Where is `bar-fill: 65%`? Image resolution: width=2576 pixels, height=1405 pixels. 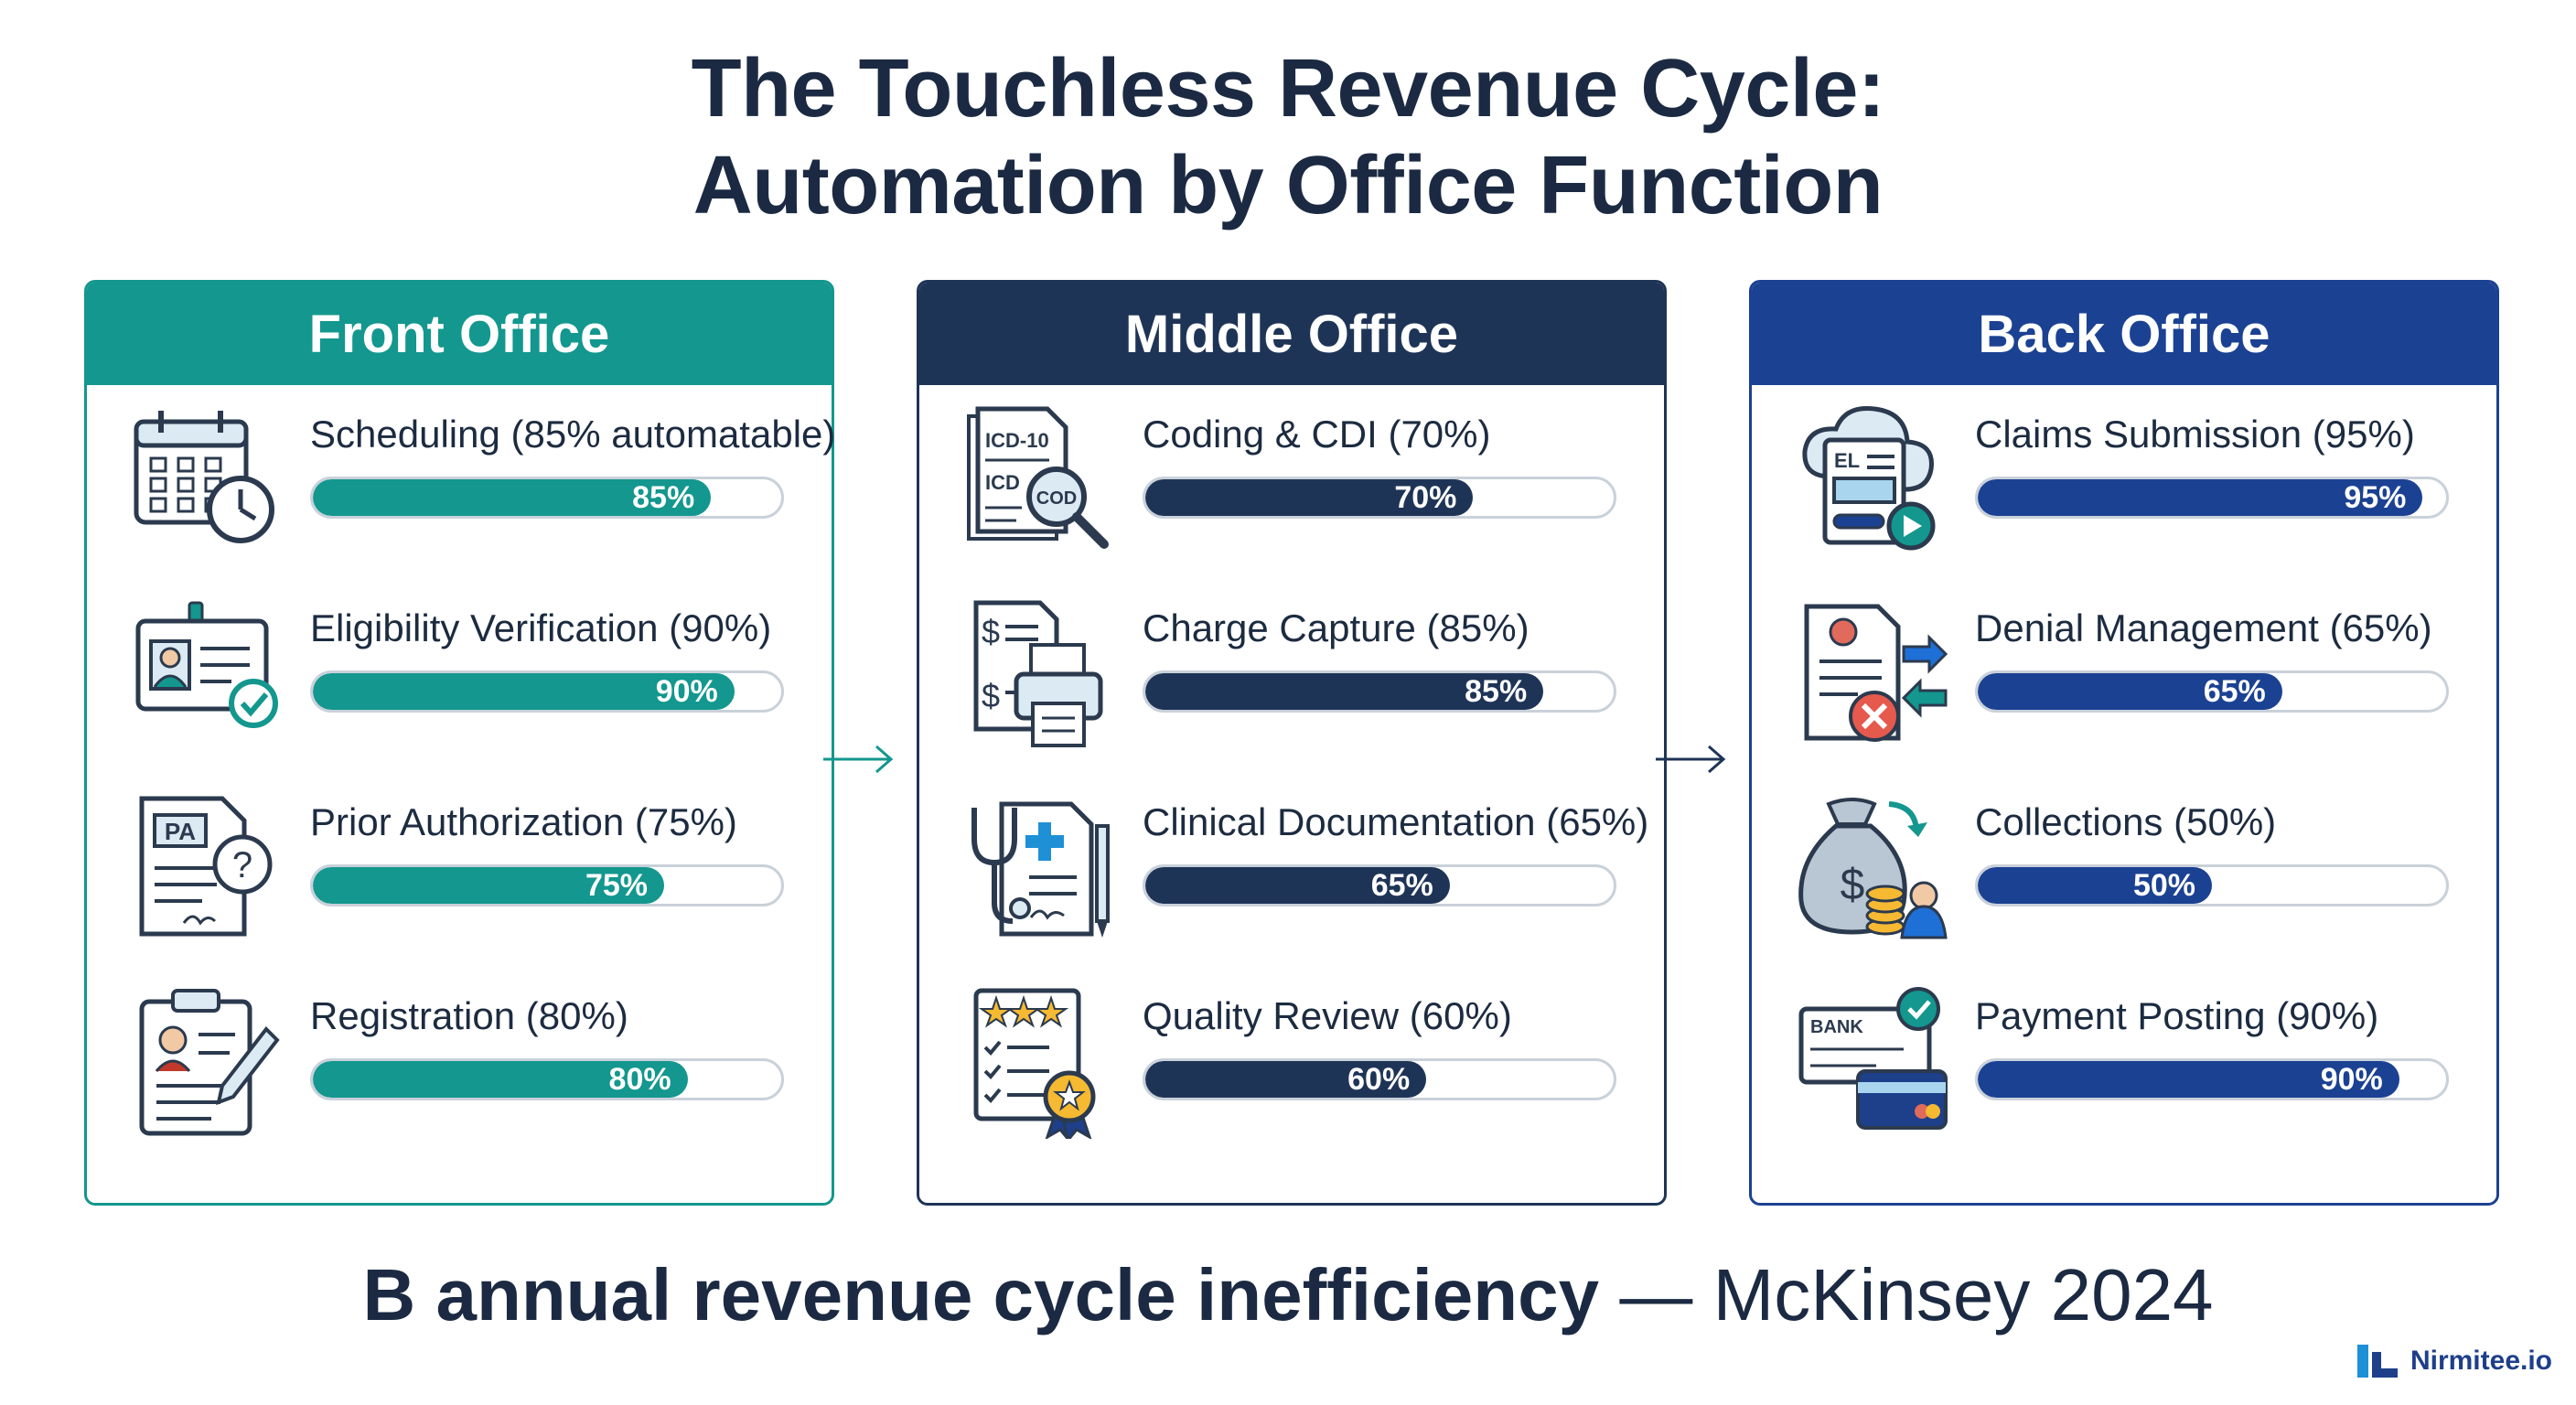
bar-fill: 65% is located at coordinates (2130, 691).